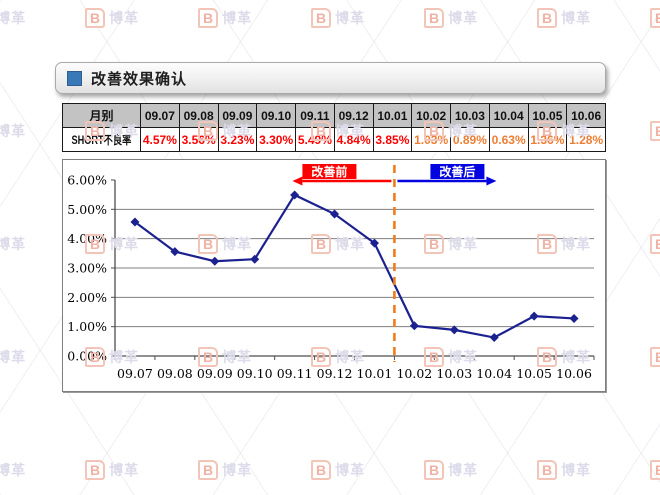 This screenshot has width=660, height=495. What do you see at coordinates (139, 79) in the screenshot?
I see `page-title: 改善效果确认` at bounding box center [139, 79].